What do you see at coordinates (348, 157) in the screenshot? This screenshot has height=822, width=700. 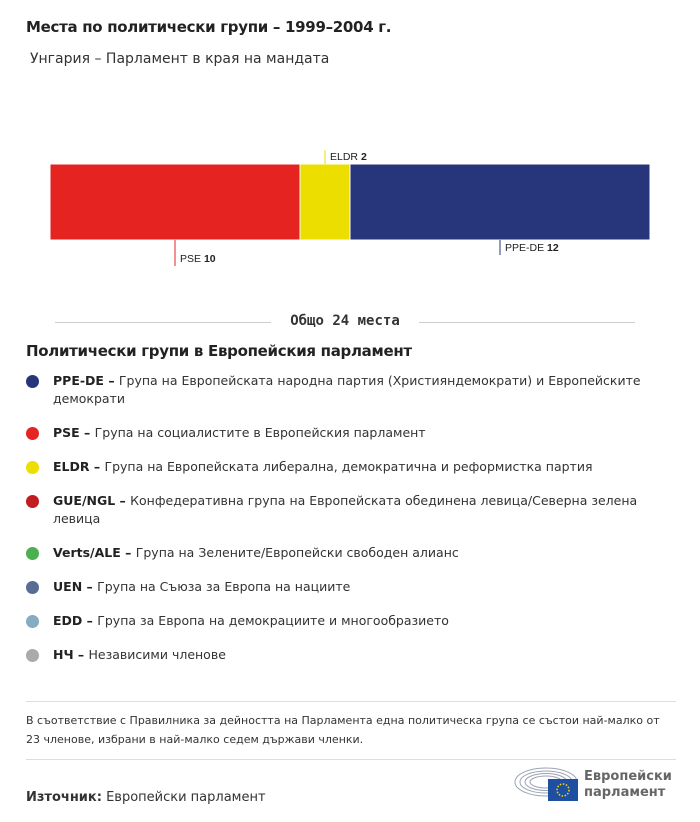 I see `bar-label-eldr: ELDR 2` at bounding box center [348, 157].